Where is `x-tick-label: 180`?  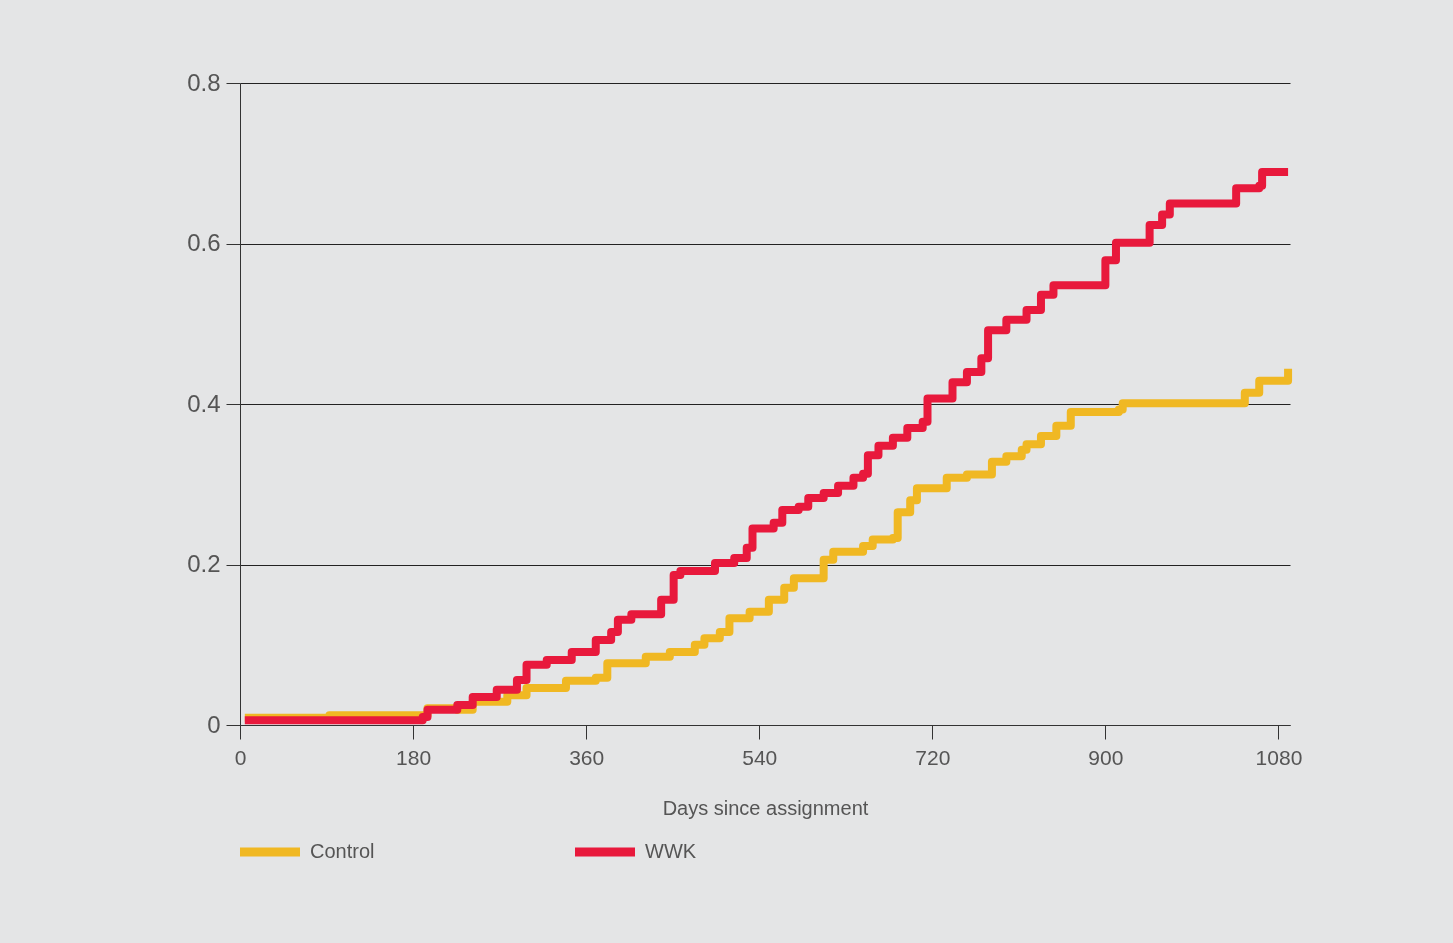 x-tick-label: 180 is located at coordinates (414, 757).